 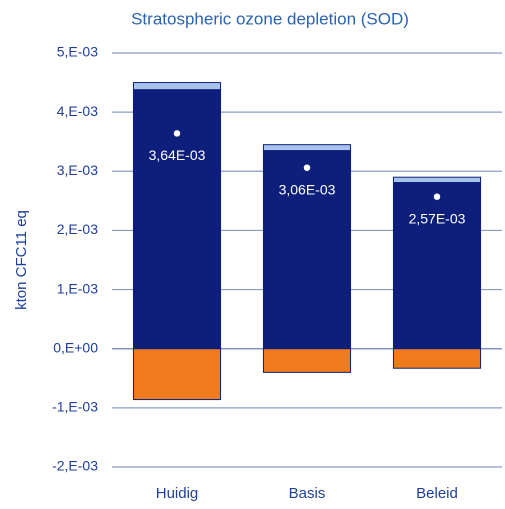 What do you see at coordinates (77, 170) in the screenshot?
I see `y-tick-label: 3,E-03` at bounding box center [77, 170].